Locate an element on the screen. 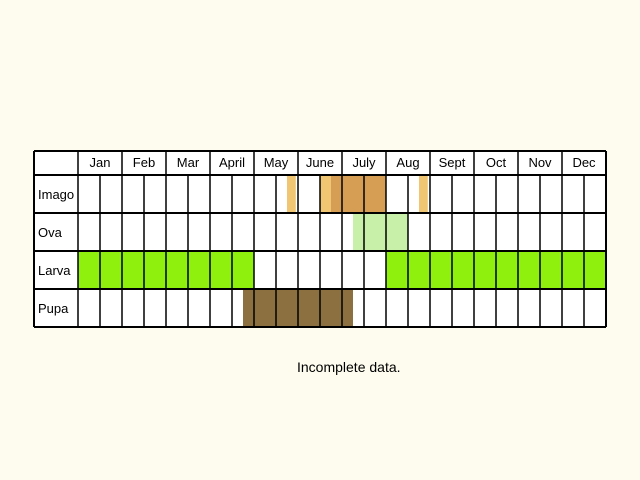 The width and height of the screenshot is (640, 480). month-label-april: April is located at coordinates (232, 162).